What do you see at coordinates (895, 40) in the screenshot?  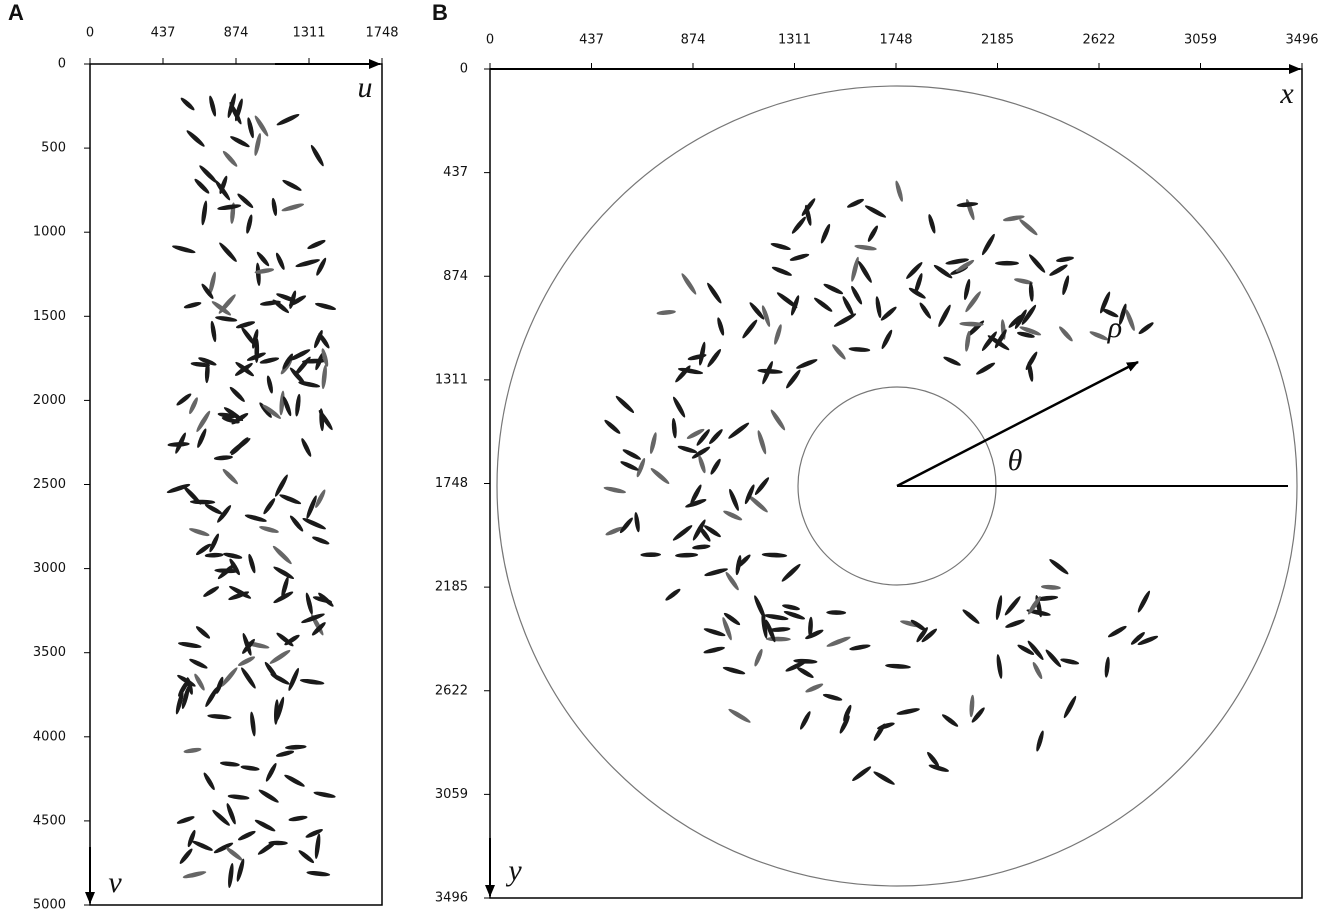 I see `x-tick-label: 1748` at bounding box center [895, 40].